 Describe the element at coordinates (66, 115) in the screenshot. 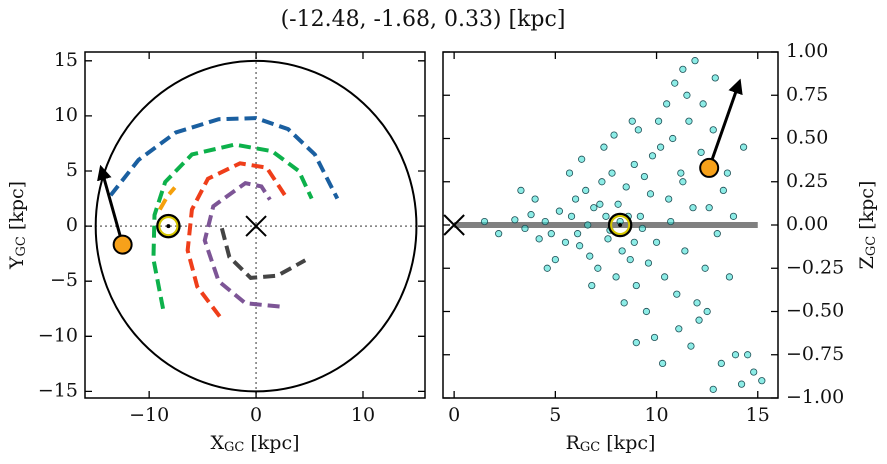

I see `y-tick-label: 10` at that location.